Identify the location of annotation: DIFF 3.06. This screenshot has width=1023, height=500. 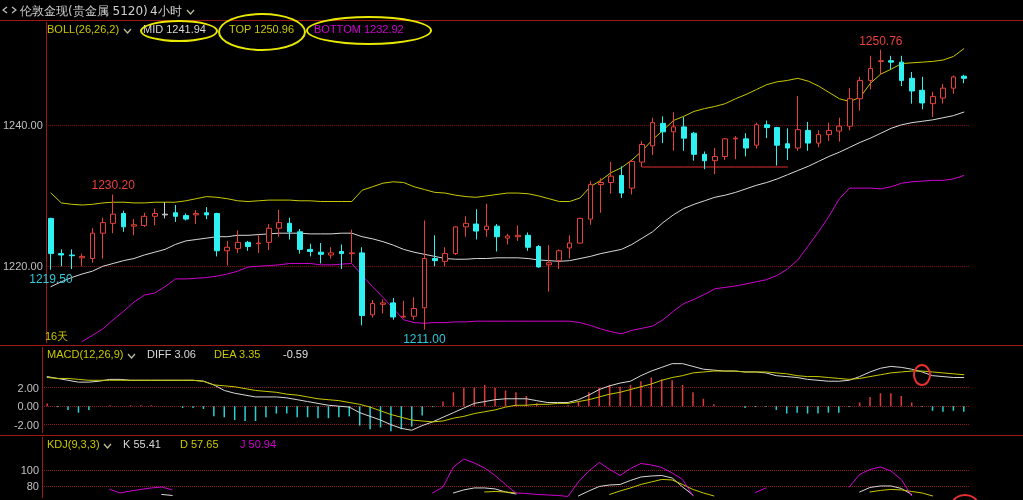
(171, 354).